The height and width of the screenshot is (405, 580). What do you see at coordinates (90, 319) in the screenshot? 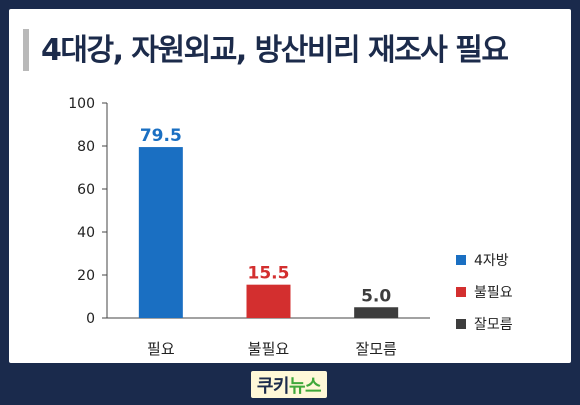
I see `y-tick-label: 0` at bounding box center [90, 319].